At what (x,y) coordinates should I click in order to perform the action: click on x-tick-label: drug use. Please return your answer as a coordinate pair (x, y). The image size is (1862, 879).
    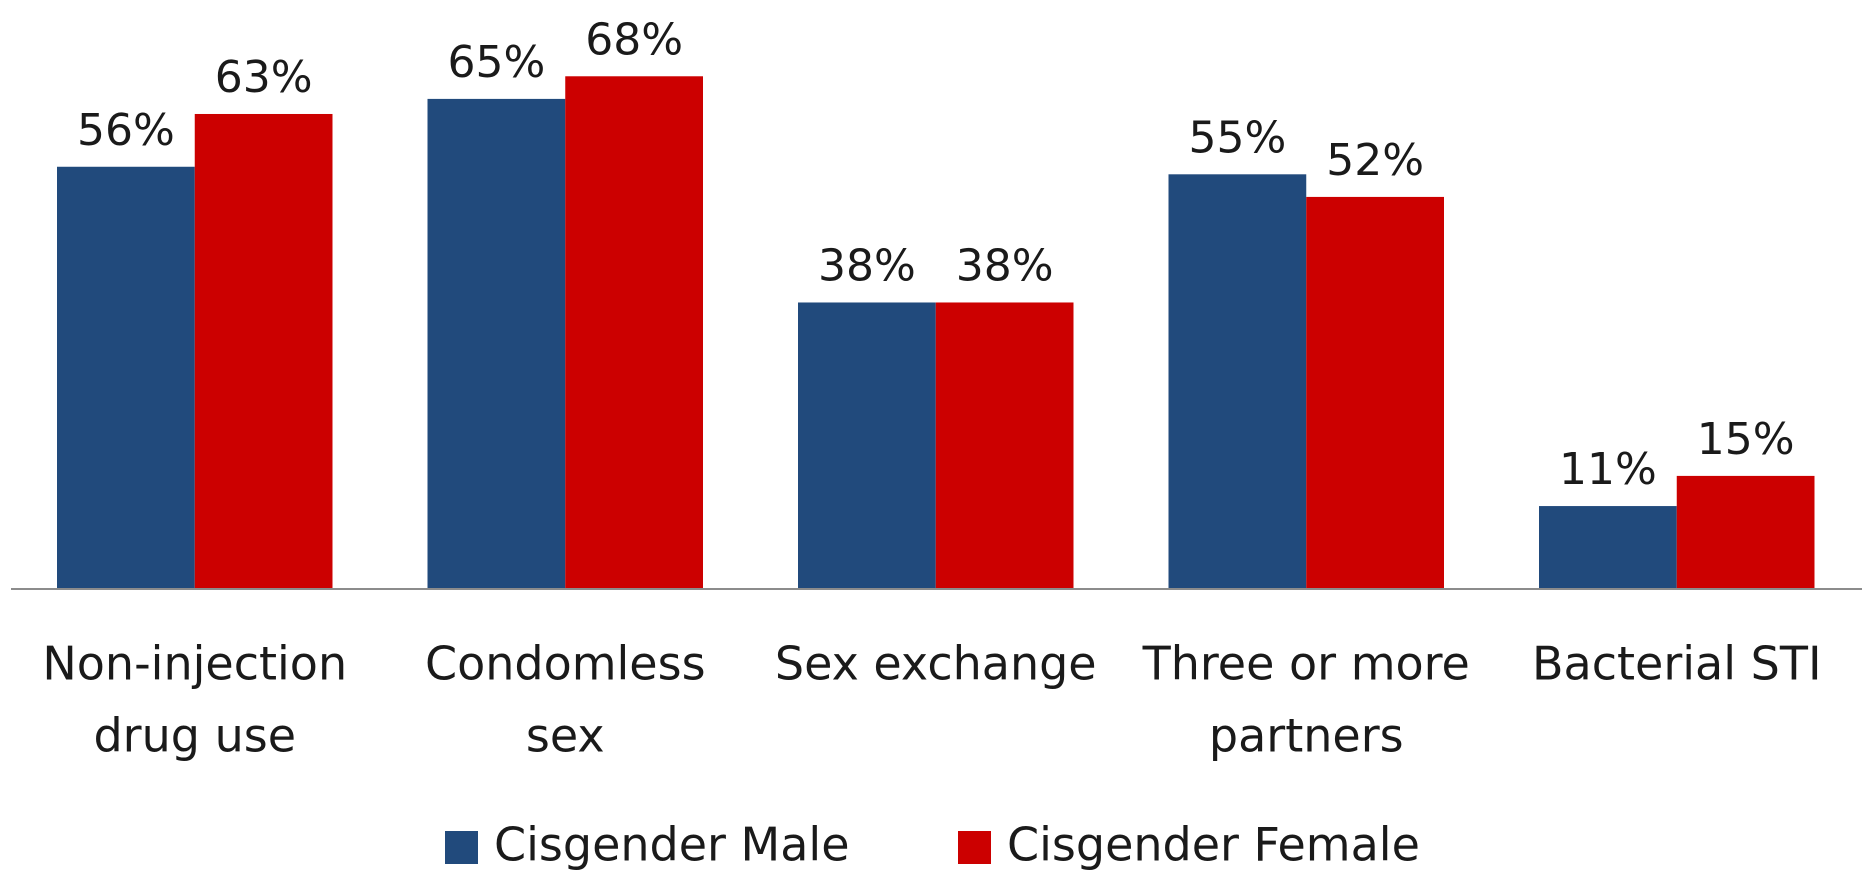
    Looking at the image, I should click on (194, 736).